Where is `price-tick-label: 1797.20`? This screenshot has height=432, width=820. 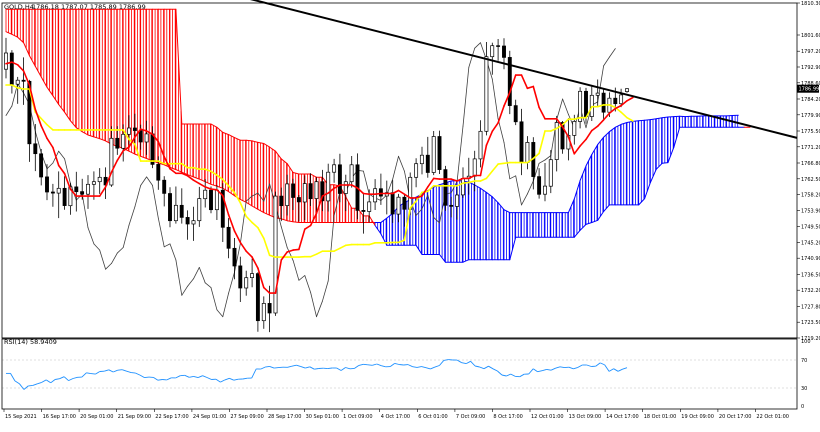
price-tick-label: 1797.20 is located at coordinates (810, 52).